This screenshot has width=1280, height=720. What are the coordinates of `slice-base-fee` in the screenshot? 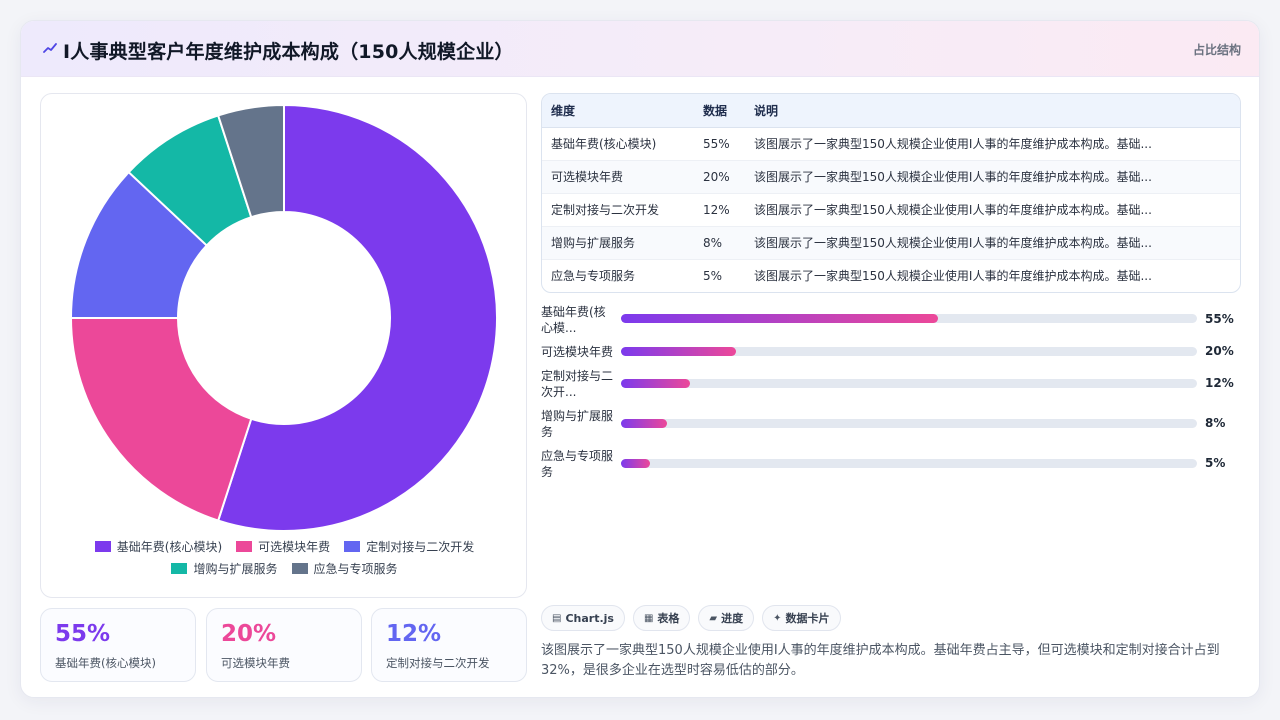 It's located at (357, 317).